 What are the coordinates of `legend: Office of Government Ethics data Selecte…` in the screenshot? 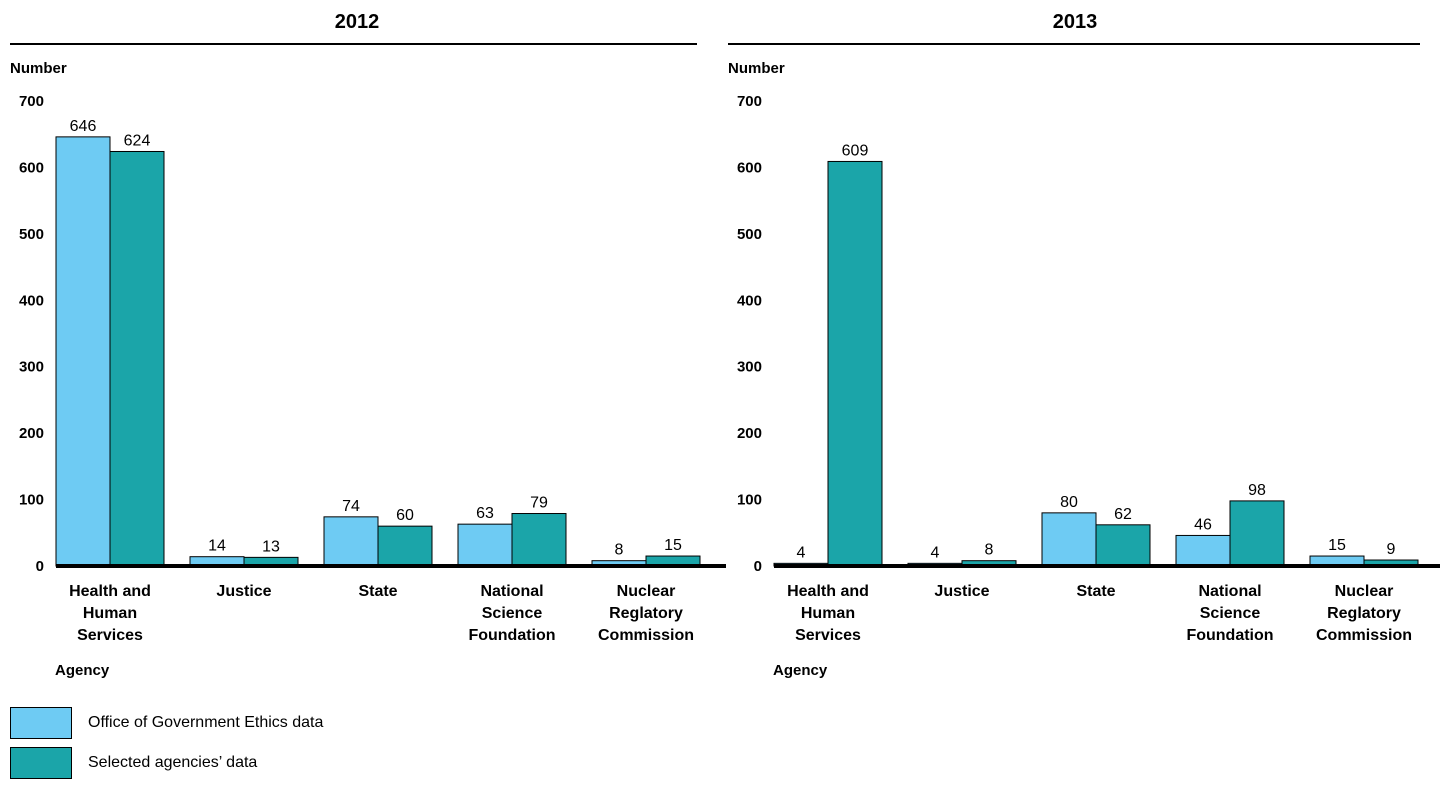 It's located at (166, 747).